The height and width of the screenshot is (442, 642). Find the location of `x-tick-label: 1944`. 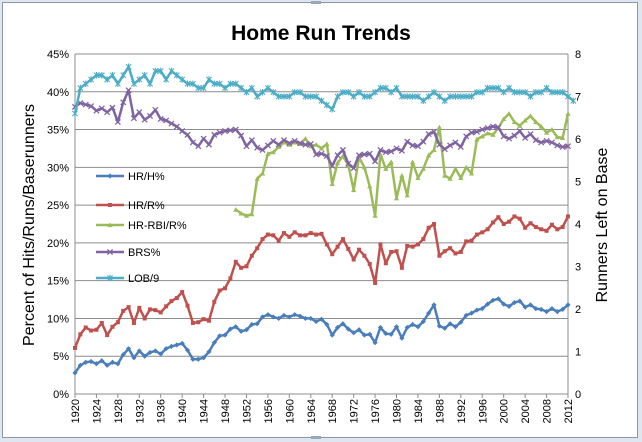

x-tick-label: 1944 is located at coordinates (205, 411).